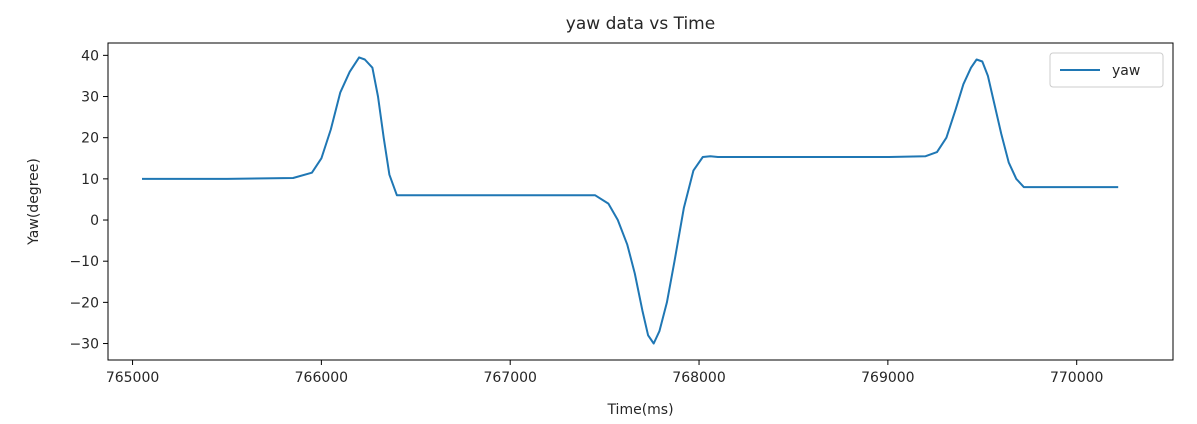 The image size is (1197, 424). Describe the element at coordinates (132, 378) in the screenshot. I see `x-tick-label: 765000` at that location.